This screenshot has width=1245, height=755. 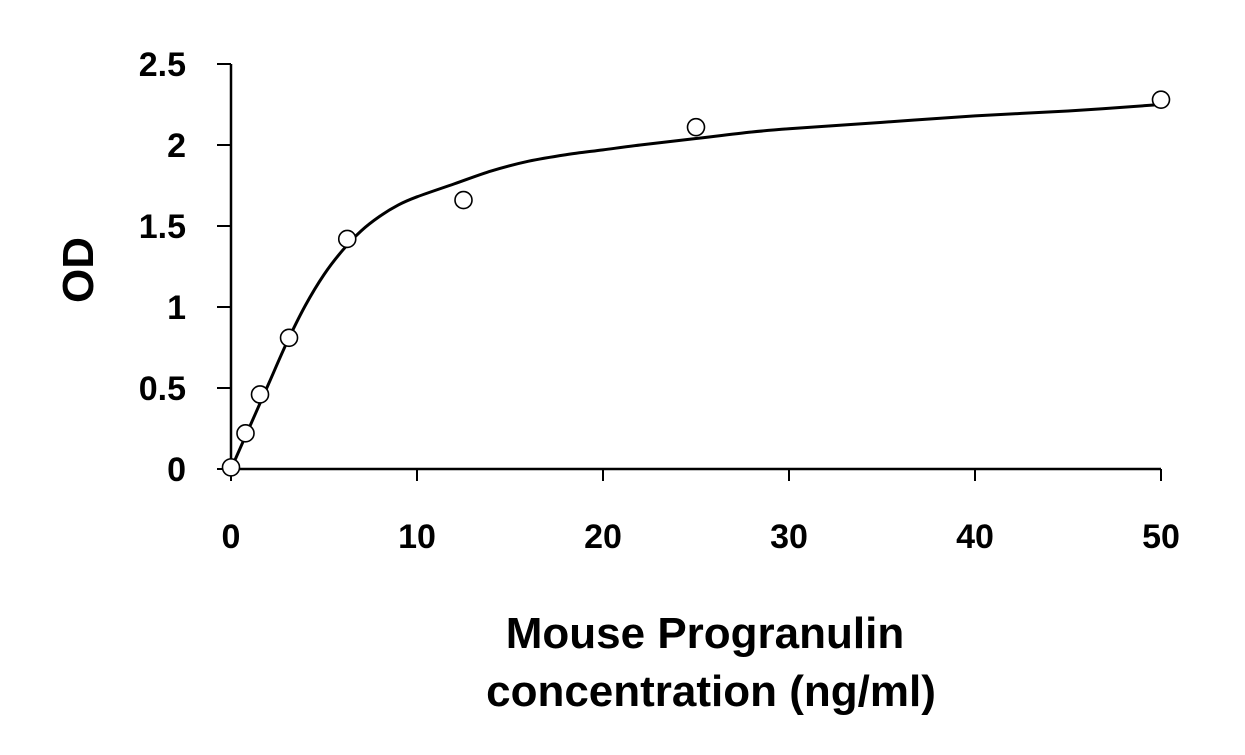 I want to click on y-tick-label: 1, so click(x=176, y=308).